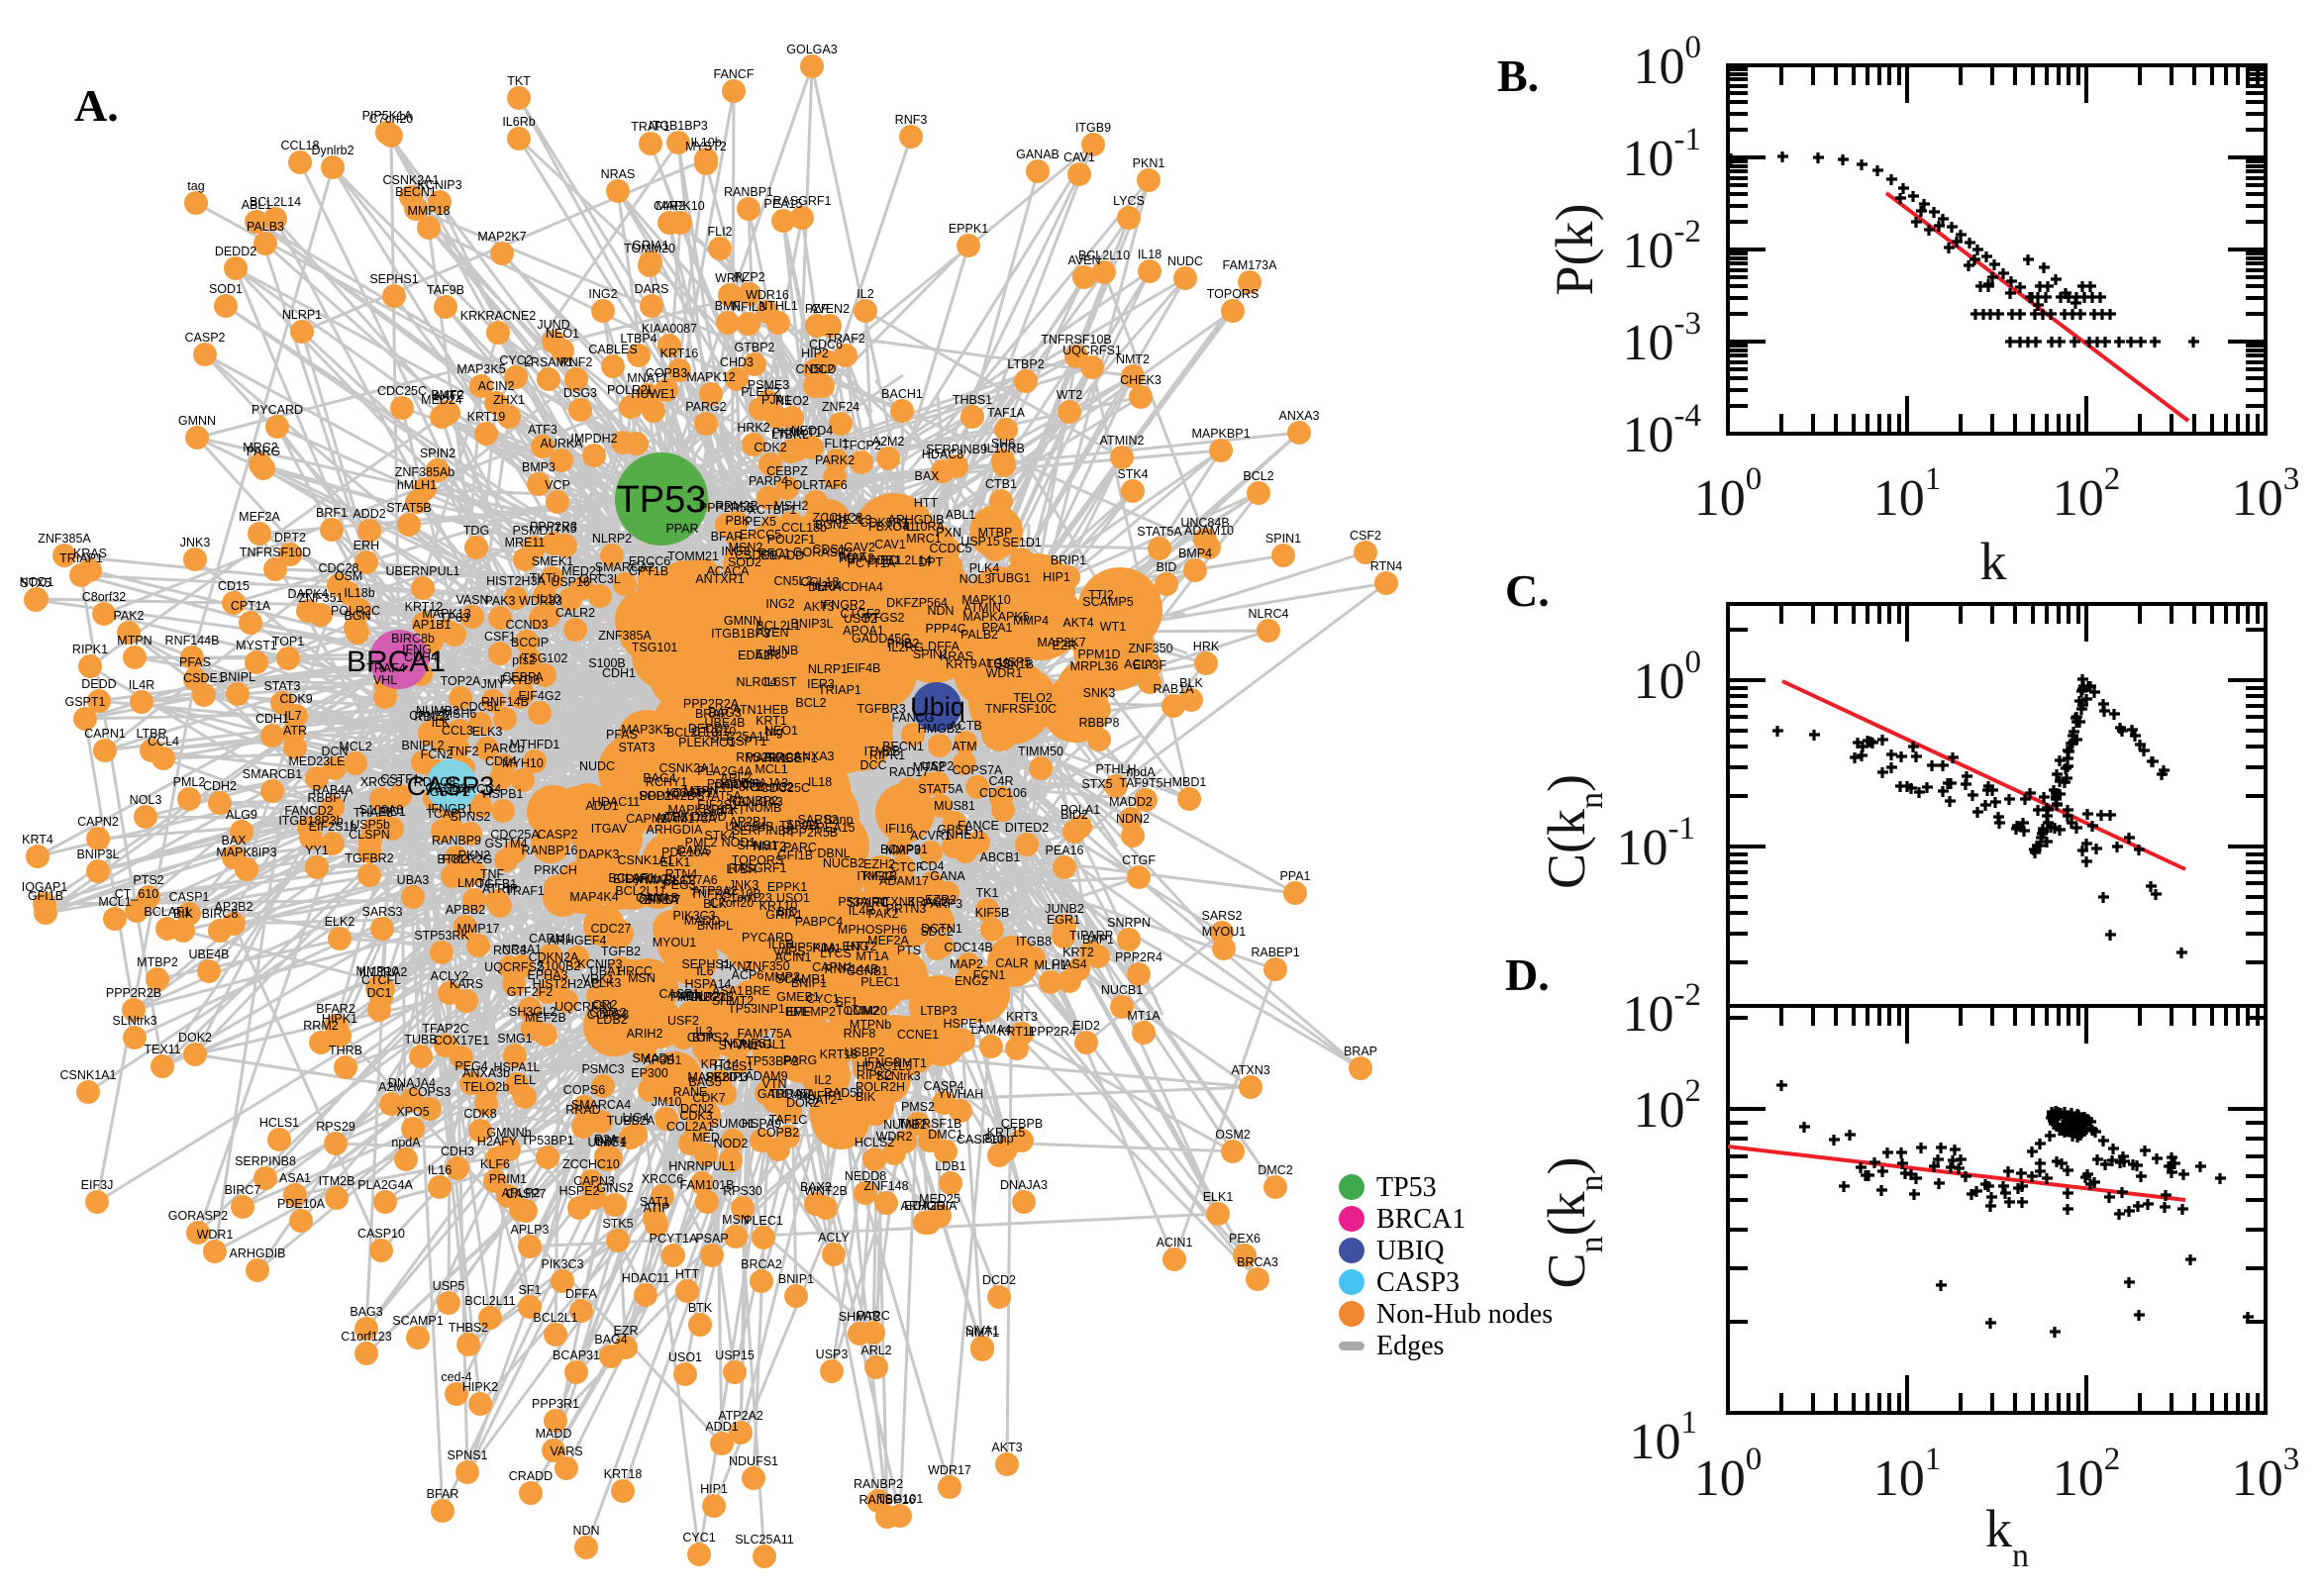 Image resolution: width=2323 pixels, height=1596 pixels. What do you see at coordinates (687, 1274) in the screenshot?
I see `svg-text: HTT` at bounding box center [687, 1274].